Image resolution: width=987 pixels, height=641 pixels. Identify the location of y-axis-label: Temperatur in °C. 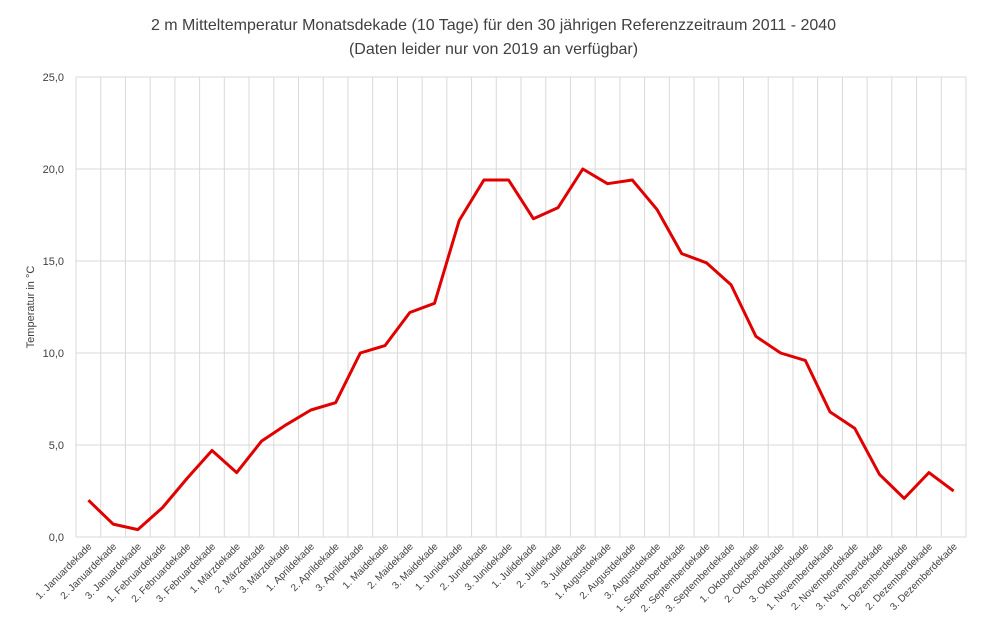
(31, 307).